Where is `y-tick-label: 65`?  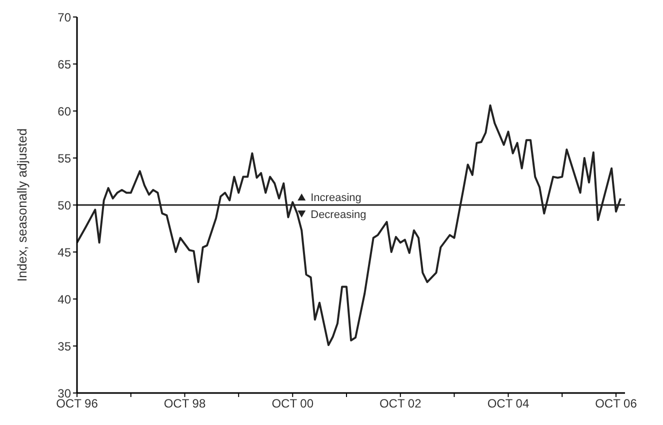
y-tick-label: 65 is located at coordinates (65, 64).